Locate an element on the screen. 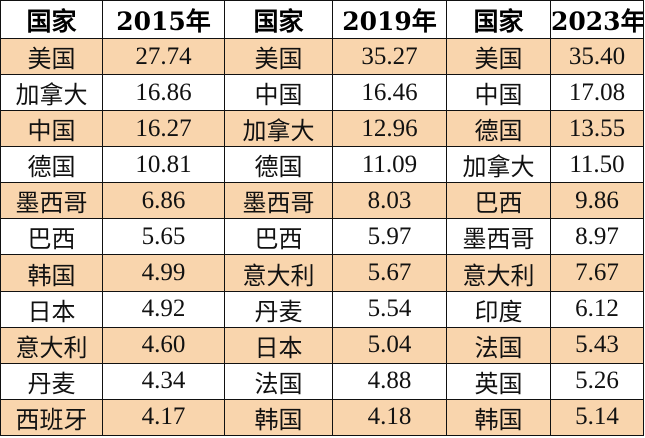 The height and width of the screenshot is (438, 645). value-2015-cell: 4.34 is located at coordinates (163, 381).